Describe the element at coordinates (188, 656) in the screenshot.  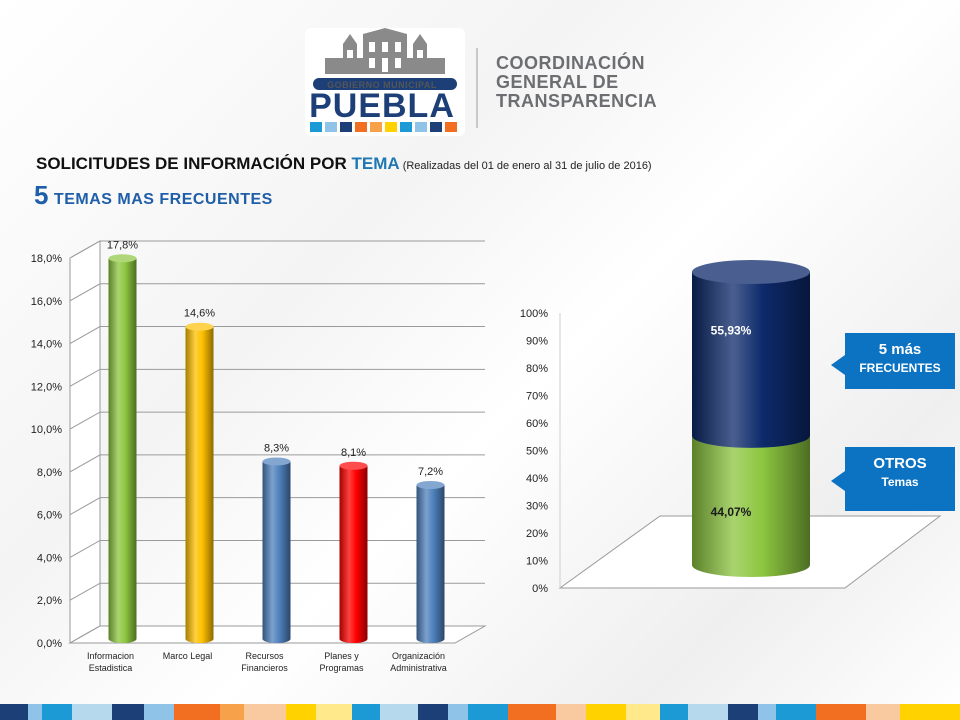
I see `bar-chart-category-label: Marco Legal` at that location.